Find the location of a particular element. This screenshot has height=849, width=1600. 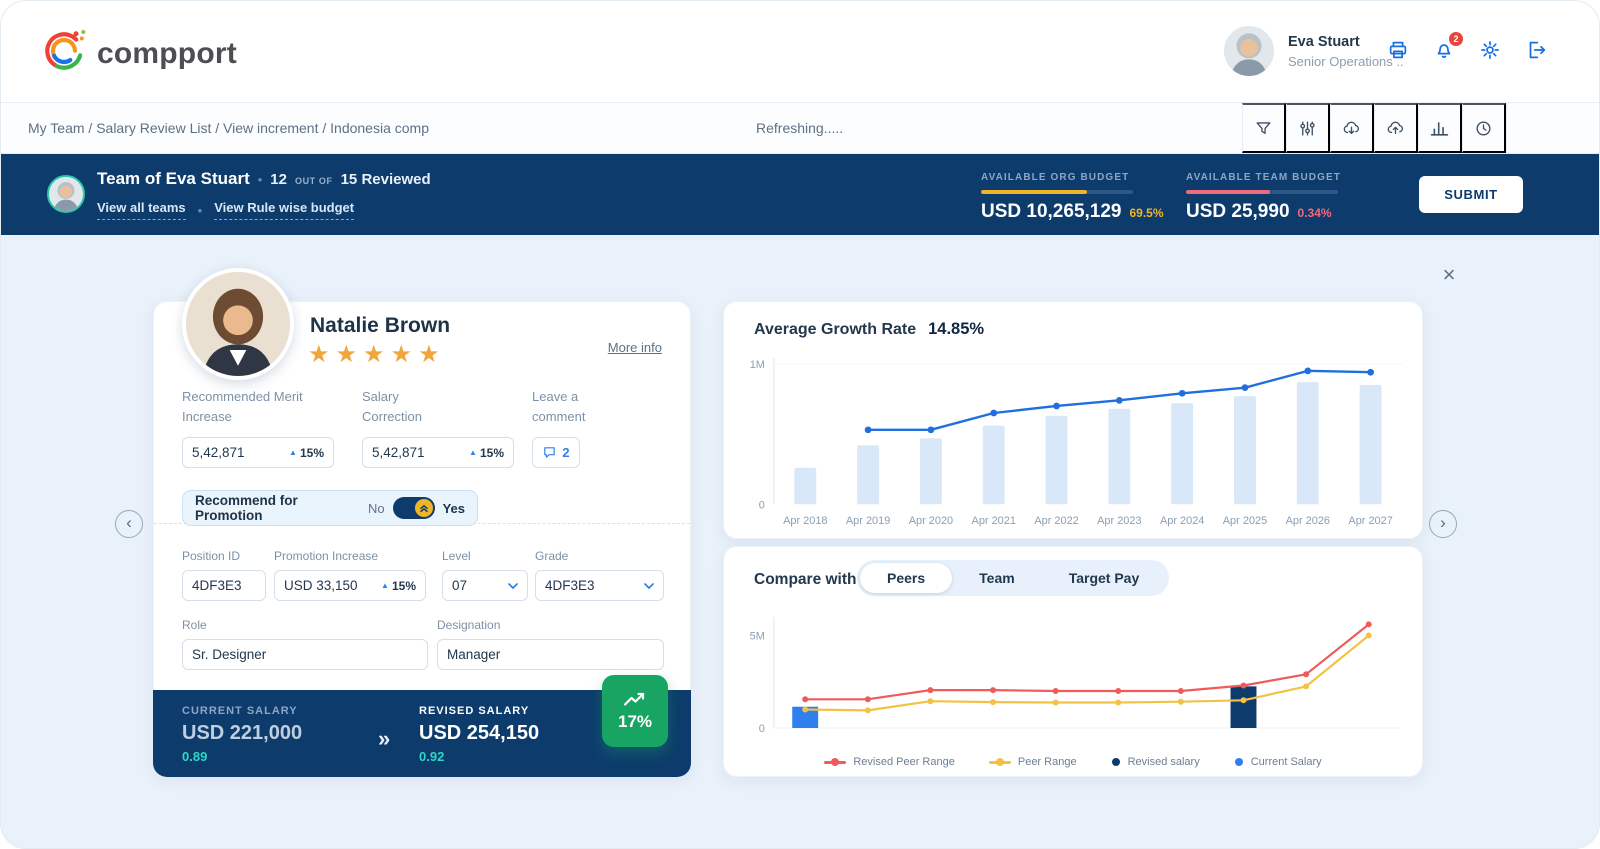

revised-salary-block: REVISED SALARY USD 254,150 0.92 is located at coordinates (479, 734).